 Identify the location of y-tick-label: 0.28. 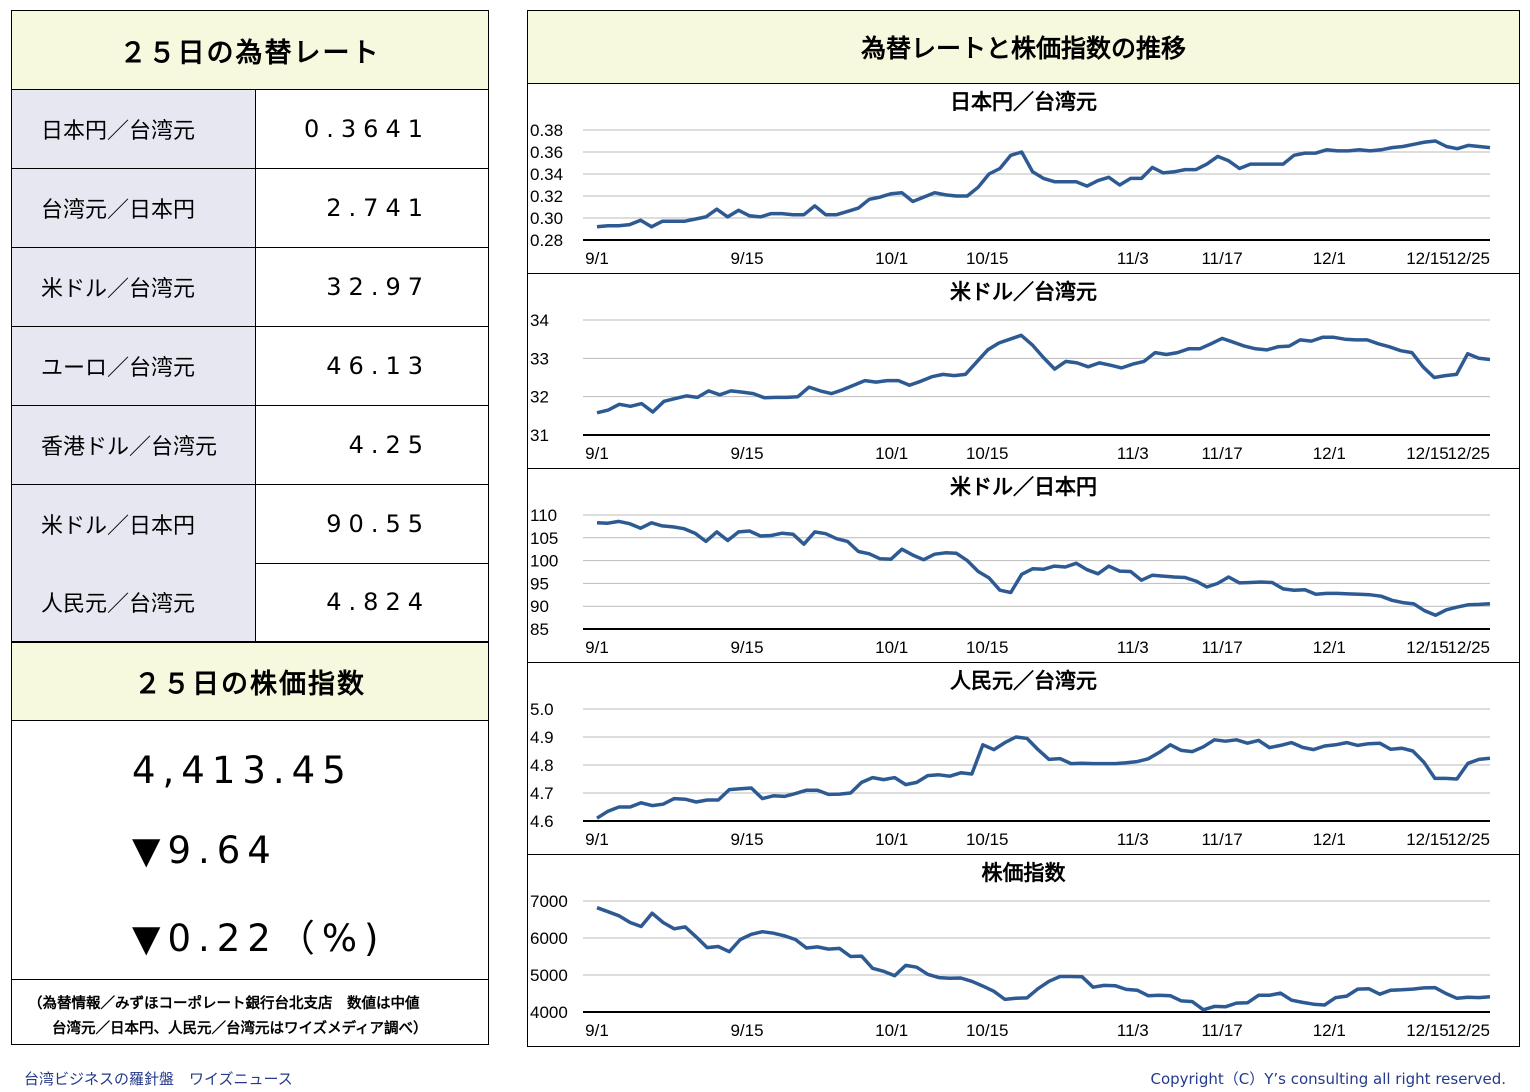
(546, 240).